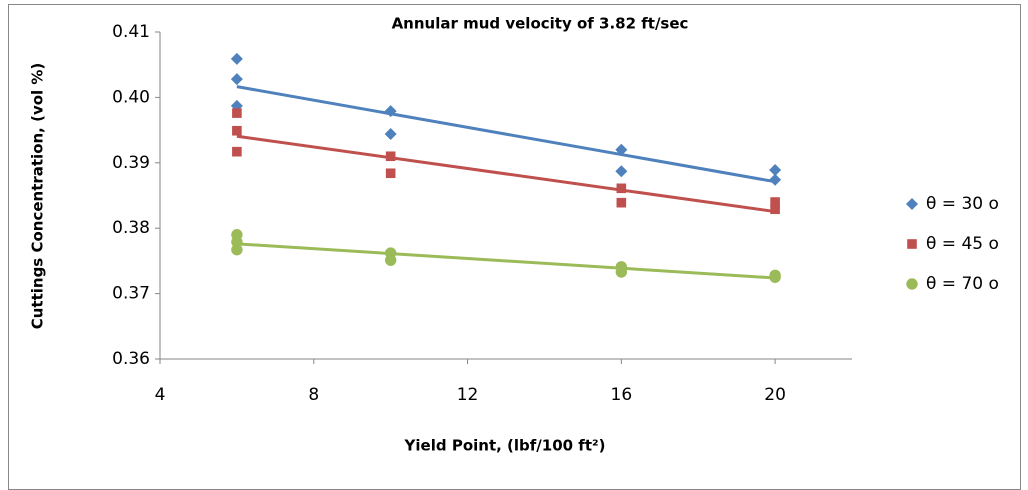 This screenshot has width=1028, height=490. I want to click on y-tick-label: 0.41, so click(131, 32).